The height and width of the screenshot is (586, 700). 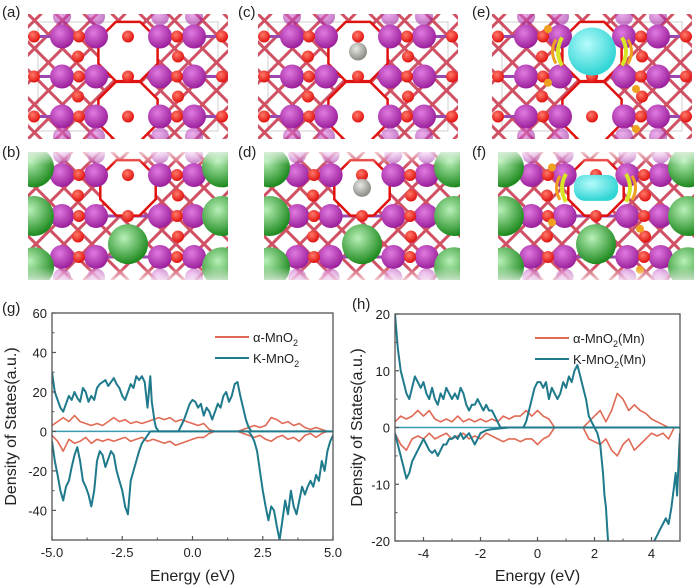 What do you see at coordinates (333, 552) in the screenshot?
I see `x-tick-label: 5.0` at bounding box center [333, 552].